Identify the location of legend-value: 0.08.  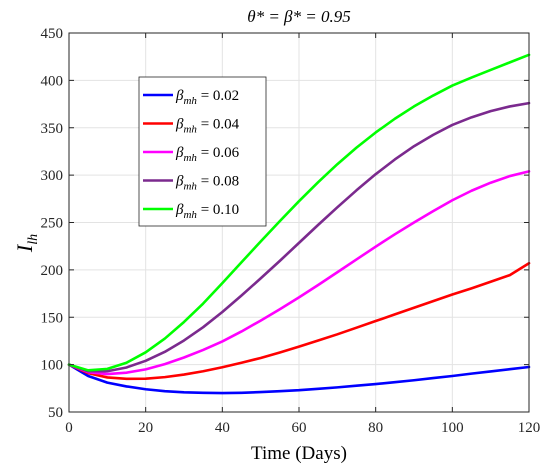
(226, 182).